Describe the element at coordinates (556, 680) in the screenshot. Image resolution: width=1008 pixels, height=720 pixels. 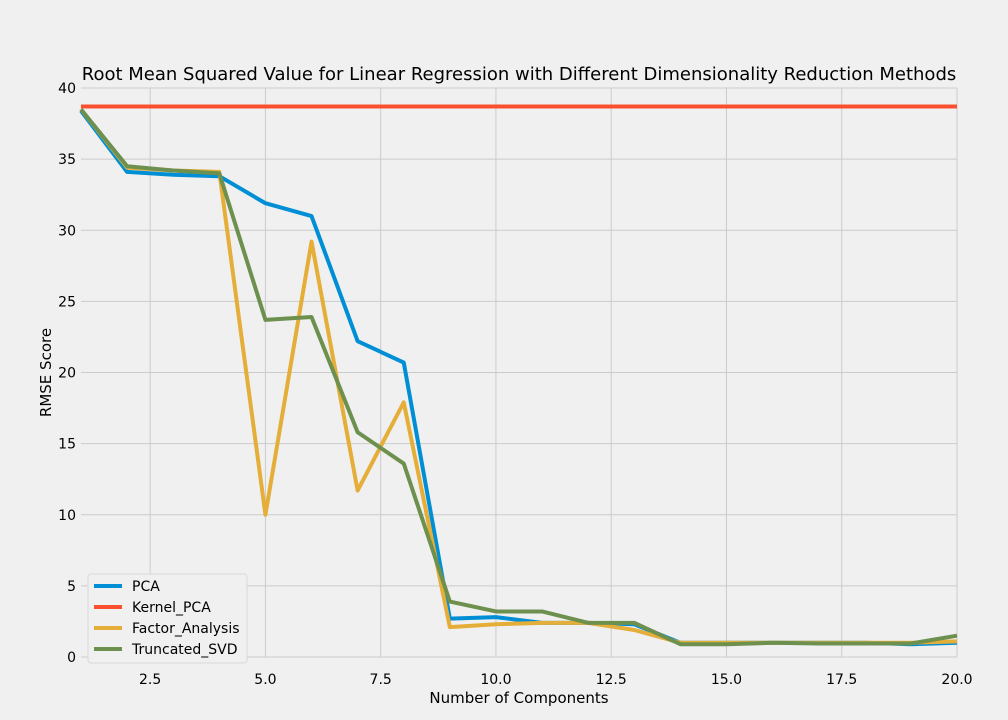
I see `x-tick-labels: 2.5 5.0 7.5 10.0 12.5 15.0 17.5 20.0` at that location.